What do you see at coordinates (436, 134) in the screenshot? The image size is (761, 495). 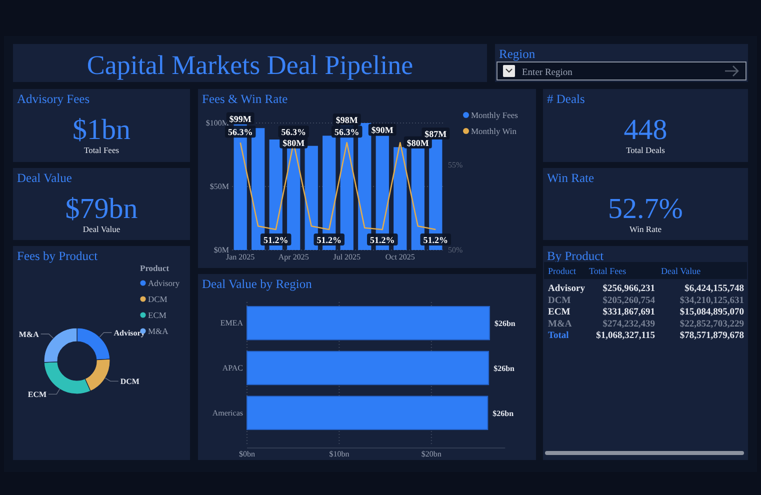 I see `data-label: $87M` at bounding box center [436, 134].